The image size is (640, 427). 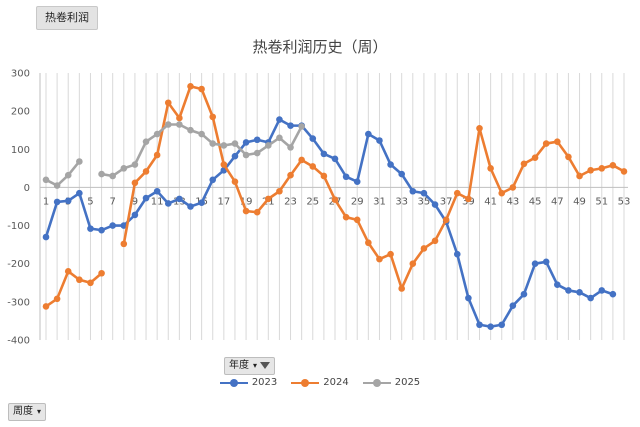 What do you see at coordinates (336, 382) in the screenshot?
I see `legend-label: 2024` at bounding box center [336, 382].